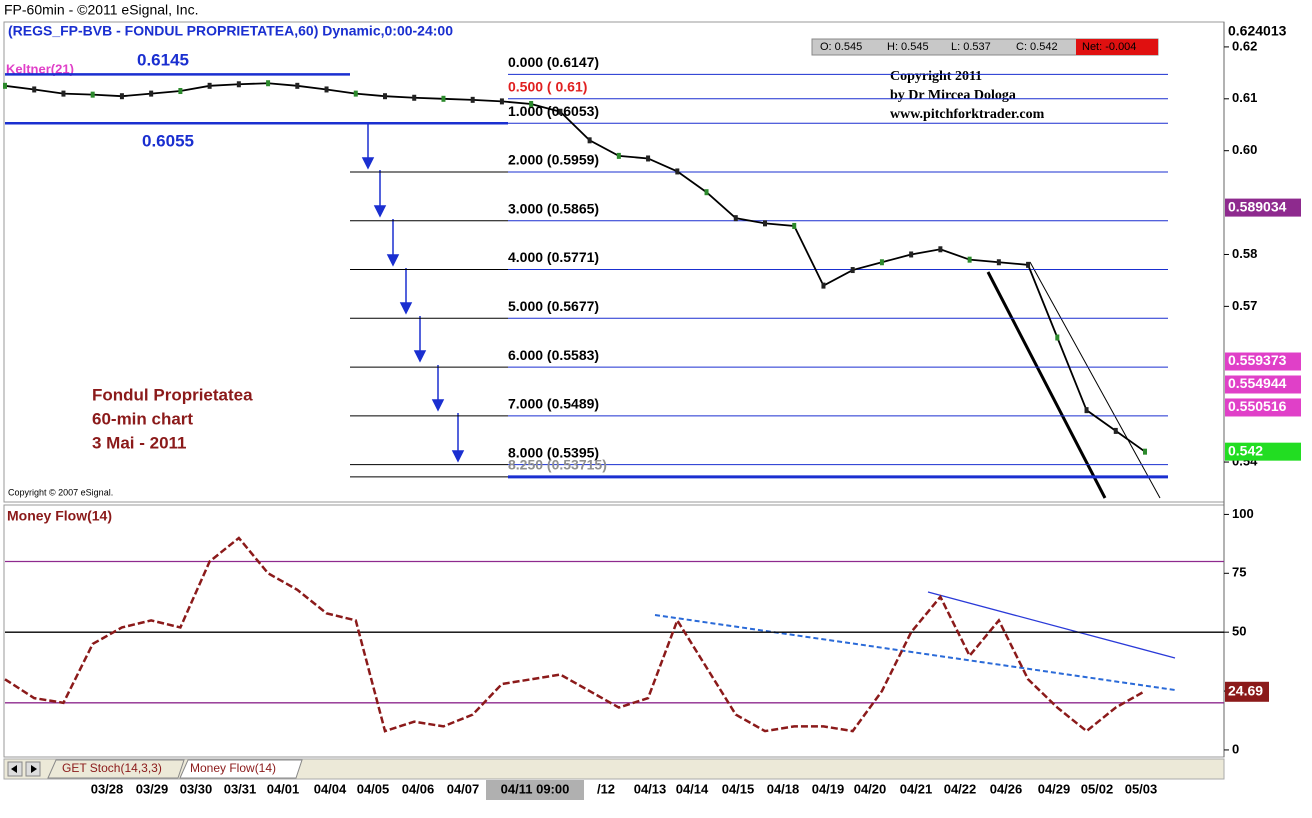 This screenshot has height=818, width=1312. I want to click on x-tick-label: /12, so click(606, 788).